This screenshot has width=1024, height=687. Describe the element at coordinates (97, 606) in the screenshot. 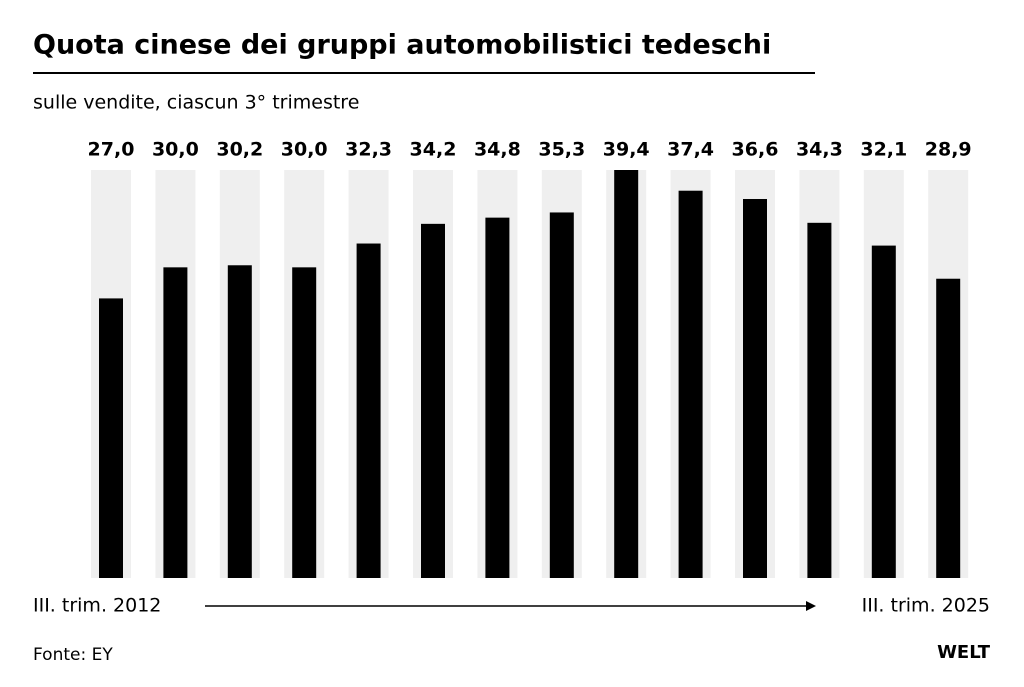

I see `start-label: III. trim. 2012` at that location.